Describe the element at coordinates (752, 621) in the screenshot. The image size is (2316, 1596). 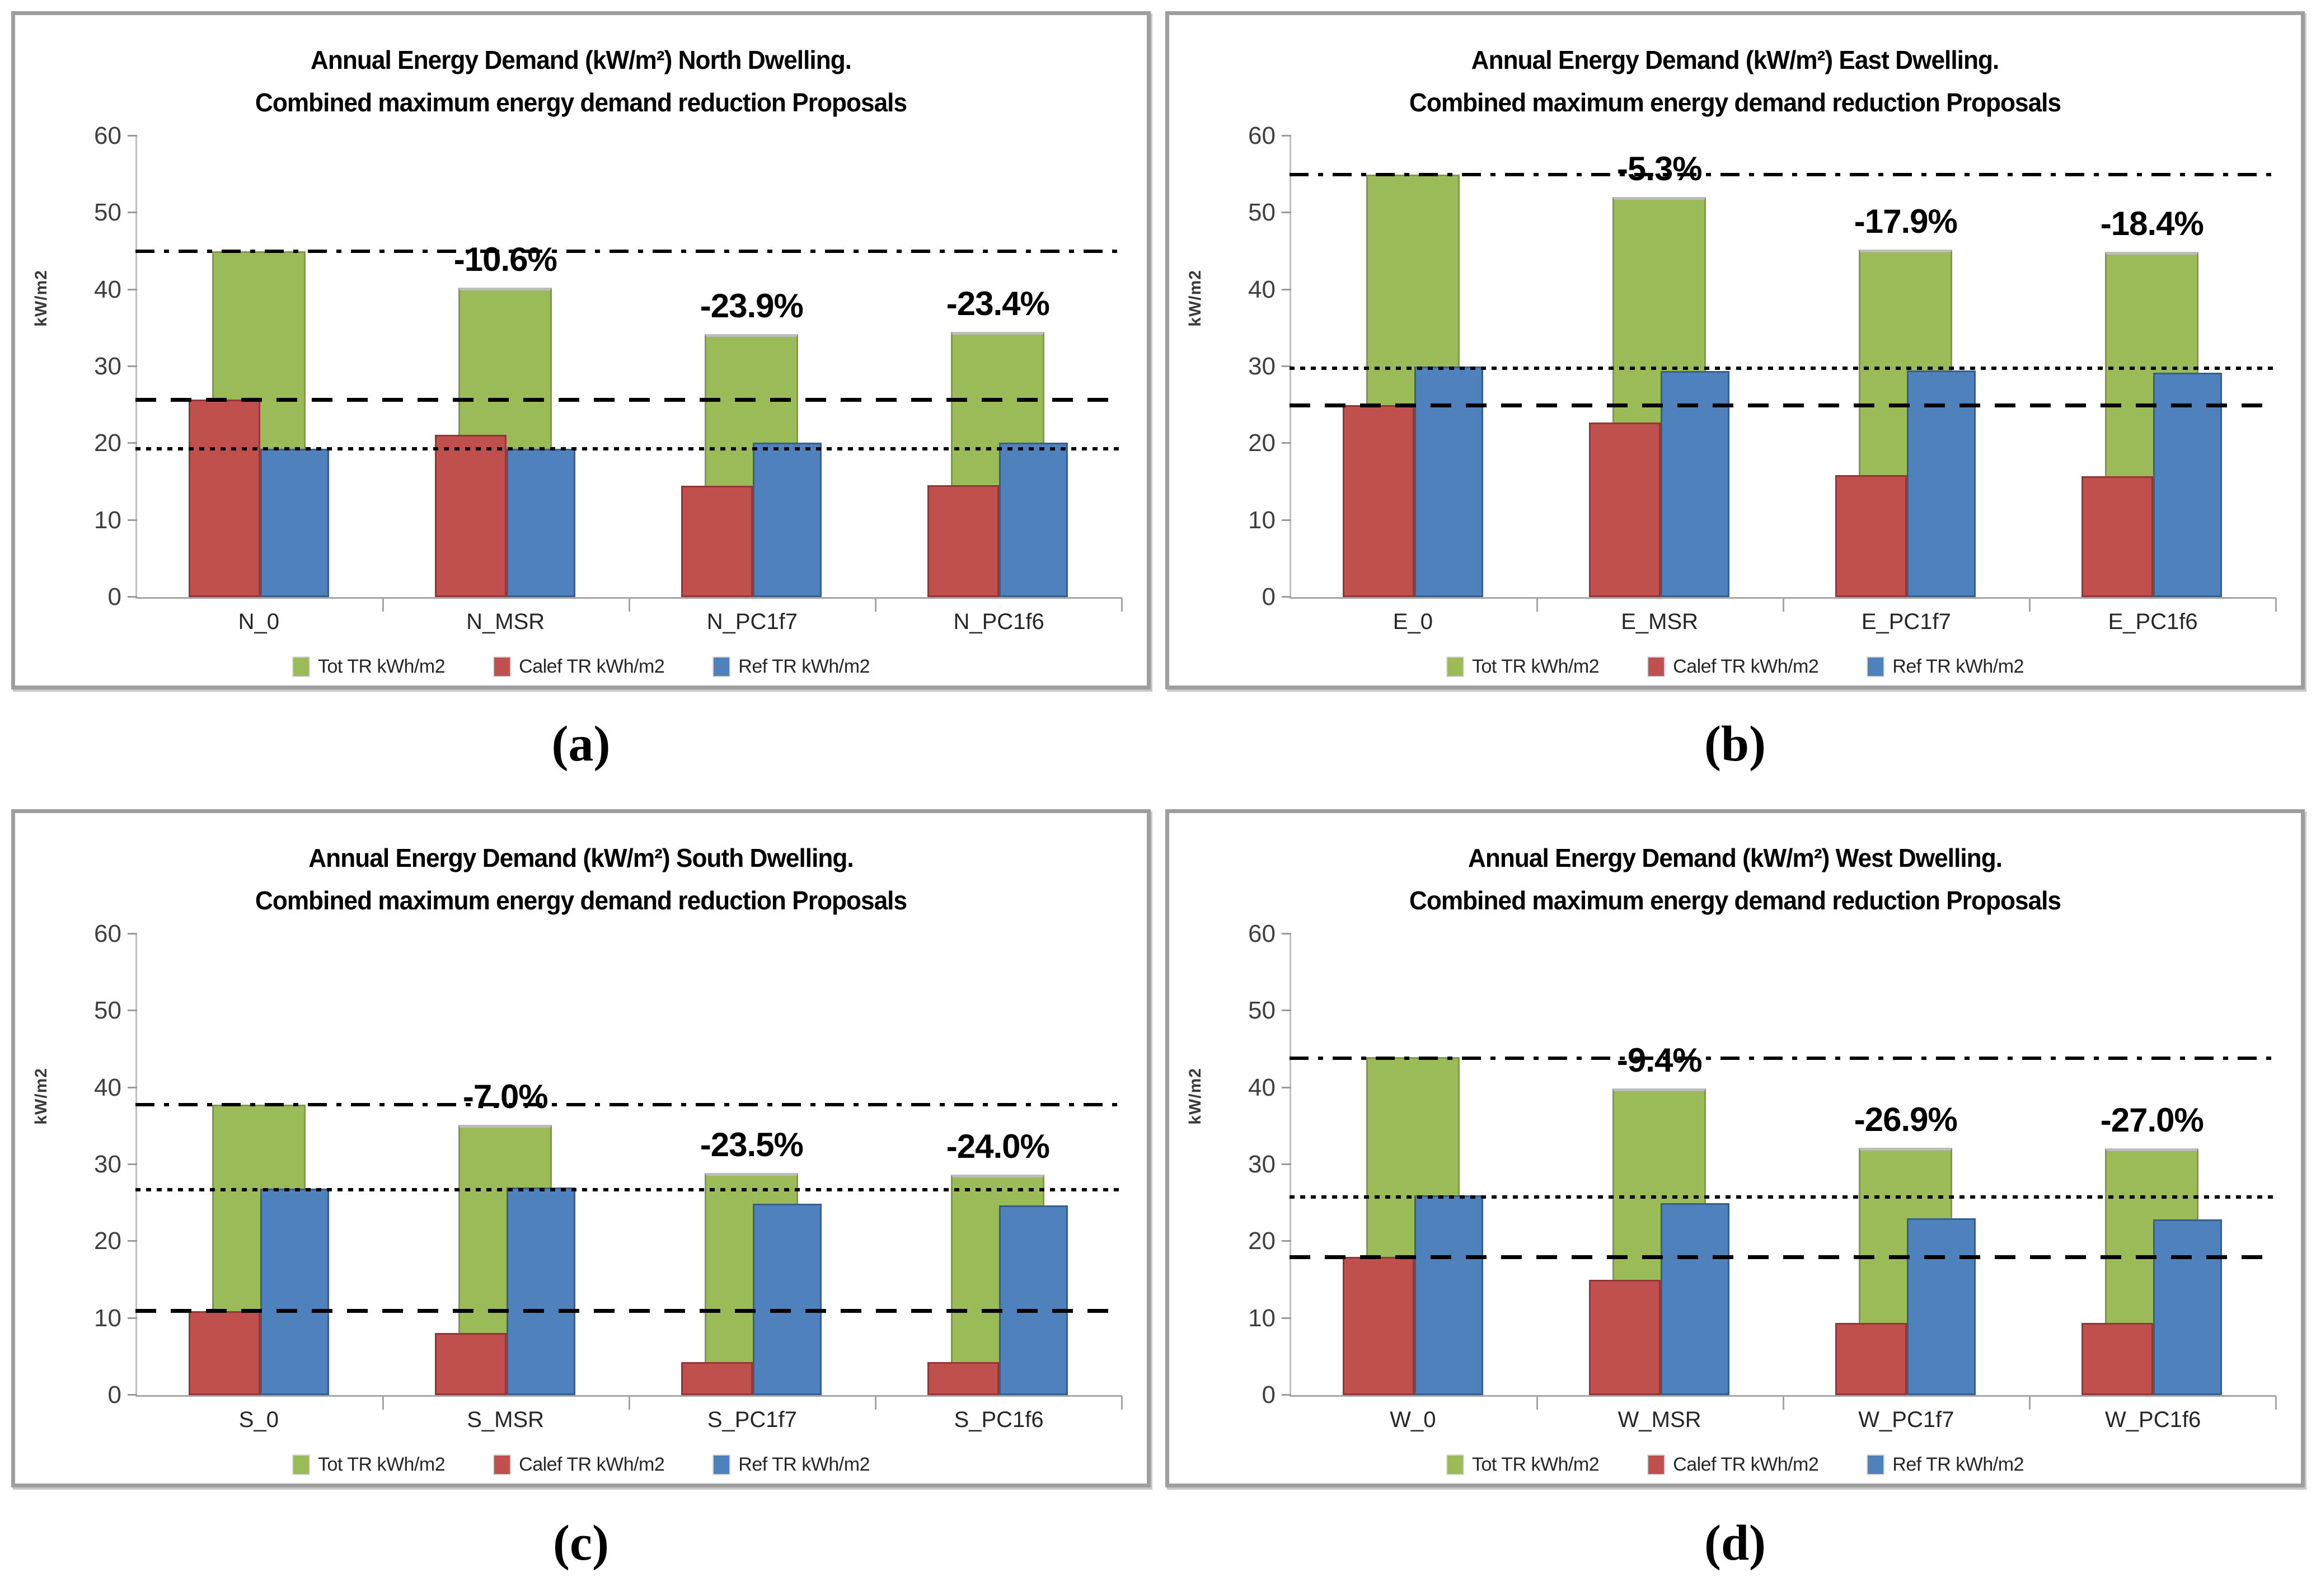
I see `x-category-label: N_PC1f7` at that location.